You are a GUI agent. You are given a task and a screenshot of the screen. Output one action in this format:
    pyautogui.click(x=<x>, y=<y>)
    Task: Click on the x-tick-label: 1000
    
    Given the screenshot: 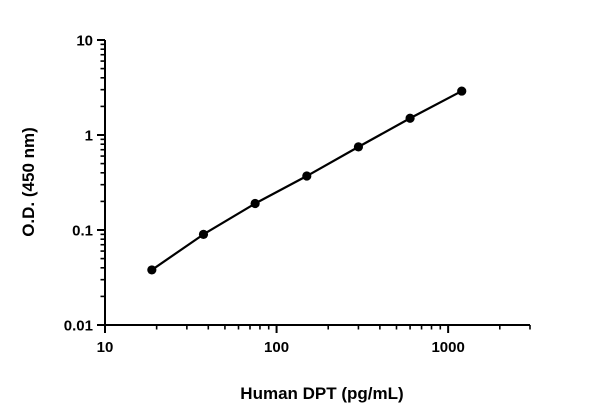 What is the action you would take?
    pyautogui.click(x=447, y=347)
    